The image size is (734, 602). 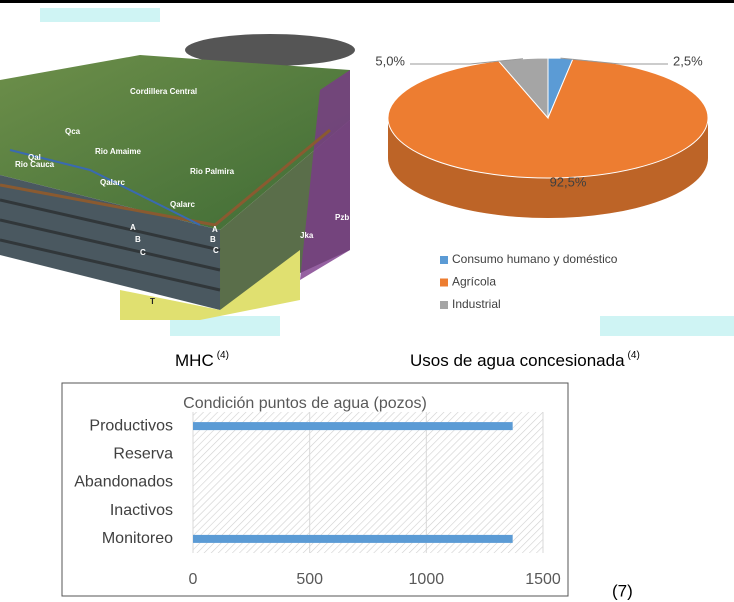 What do you see at coordinates (427, 579) in the screenshot?
I see `x-tick-label: 1000` at bounding box center [427, 579].